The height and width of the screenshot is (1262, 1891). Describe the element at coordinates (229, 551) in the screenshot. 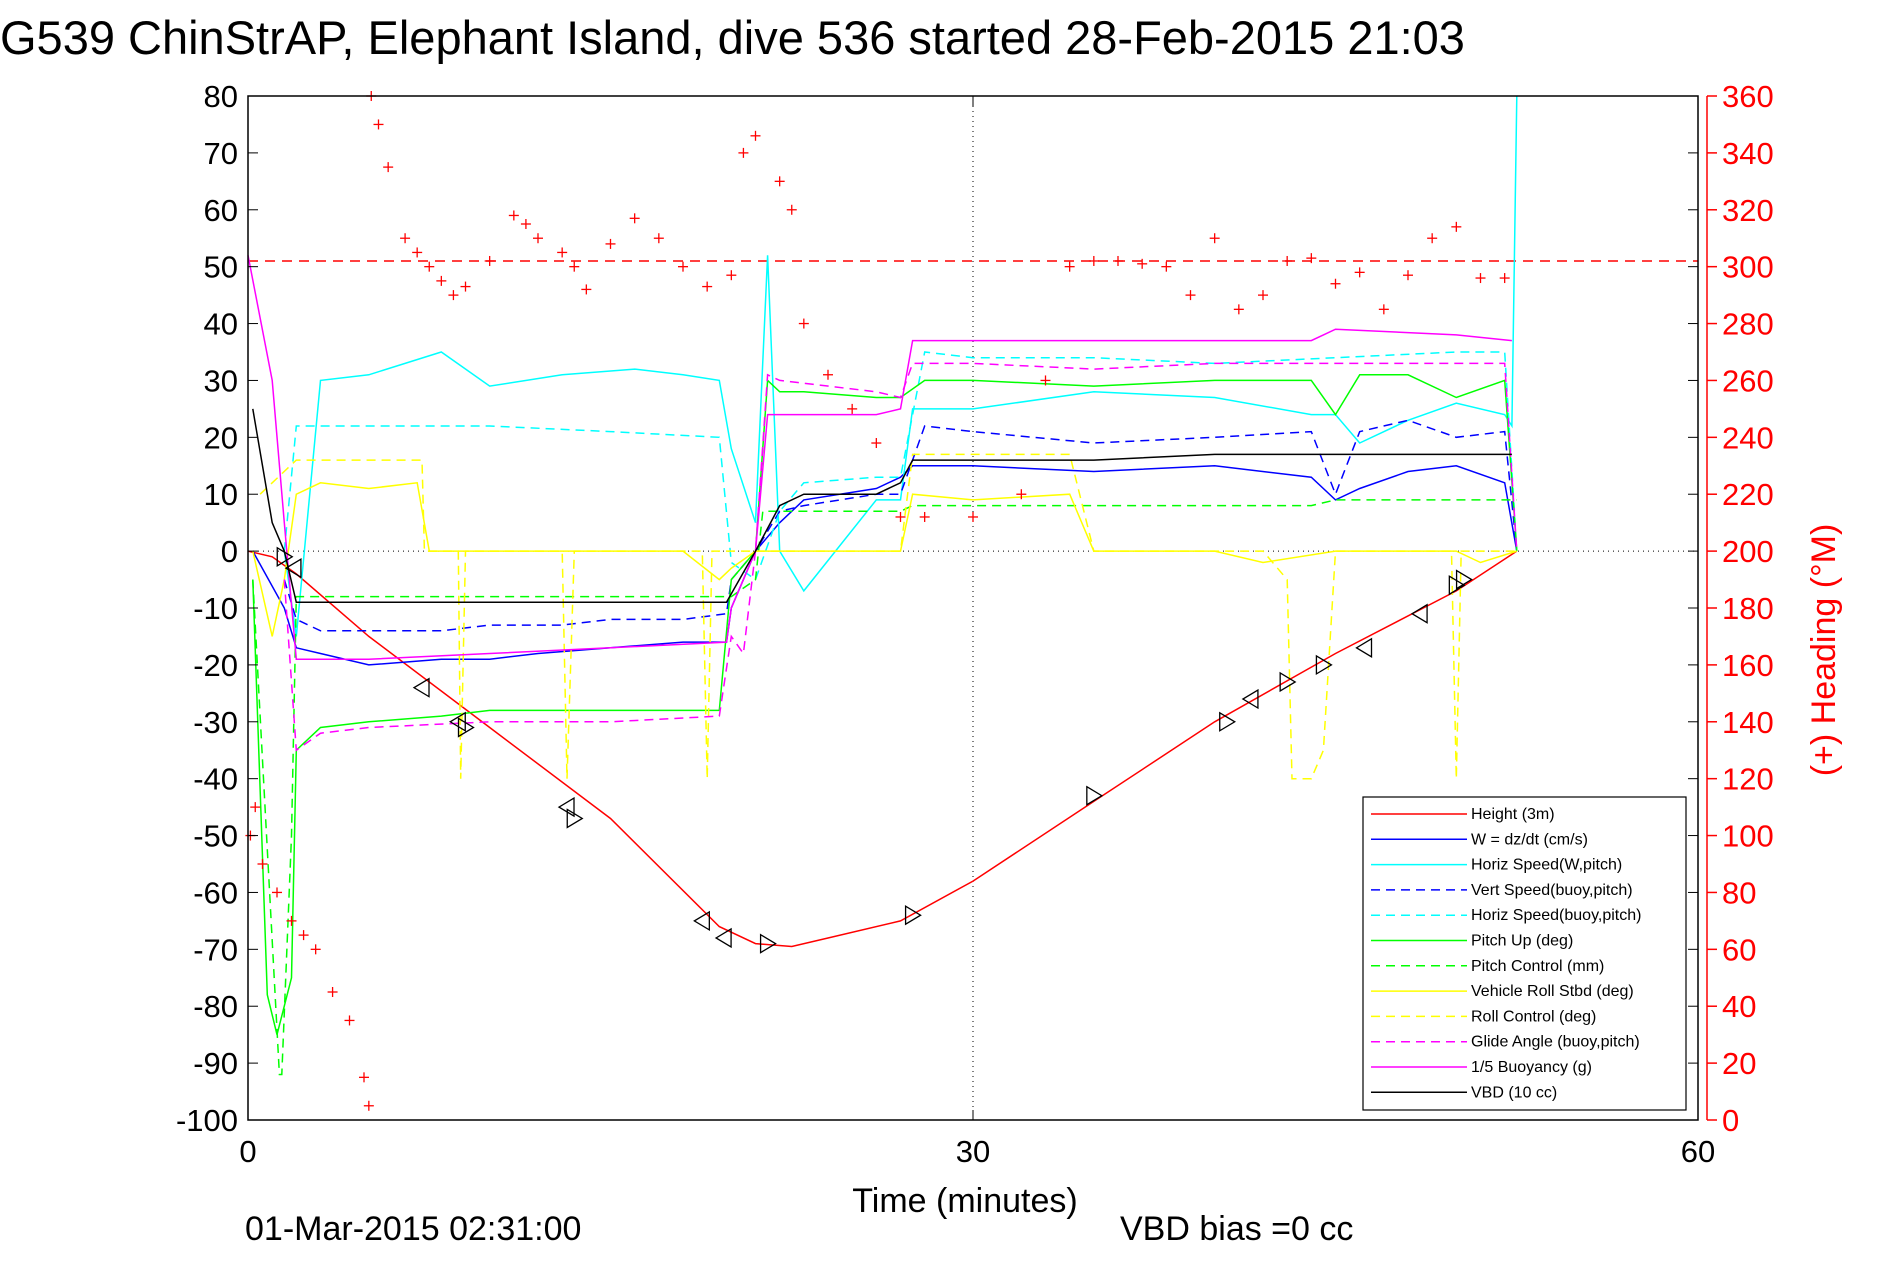

I see `y-tick-label: 0` at that location.